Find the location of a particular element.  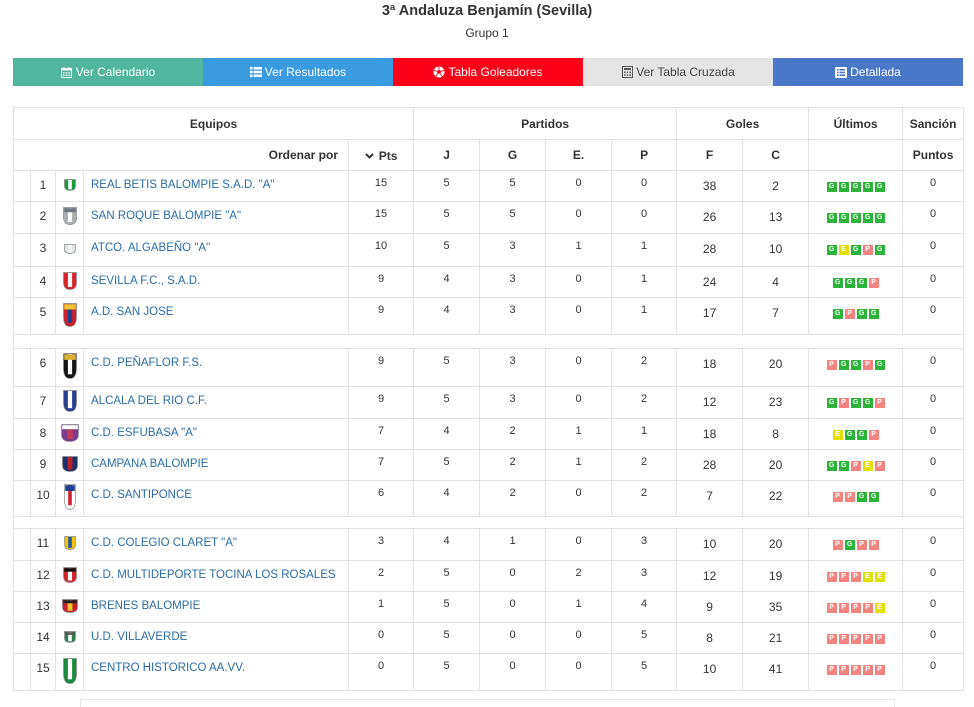

played-column-header: J is located at coordinates (447, 155).